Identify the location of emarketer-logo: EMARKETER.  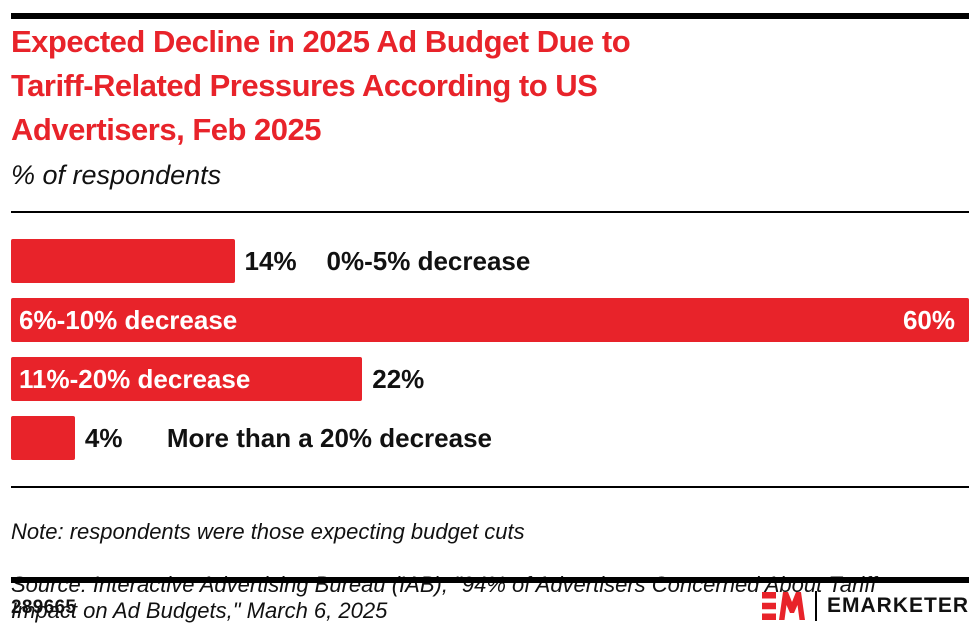
(865, 606).